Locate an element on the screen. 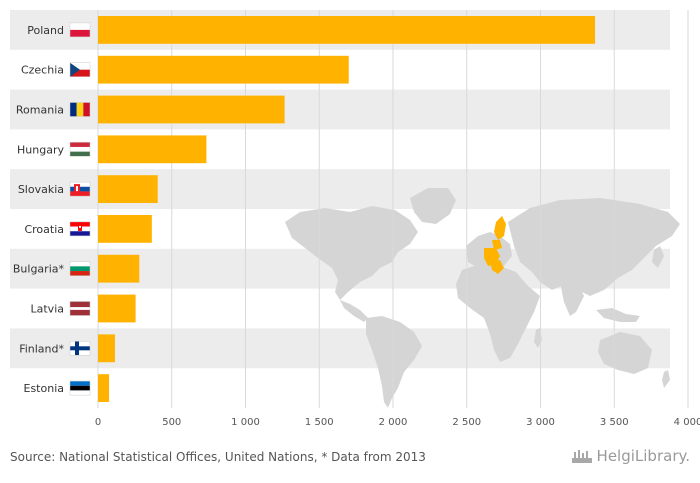 The image size is (700, 483). library-icon is located at coordinates (581, 456).